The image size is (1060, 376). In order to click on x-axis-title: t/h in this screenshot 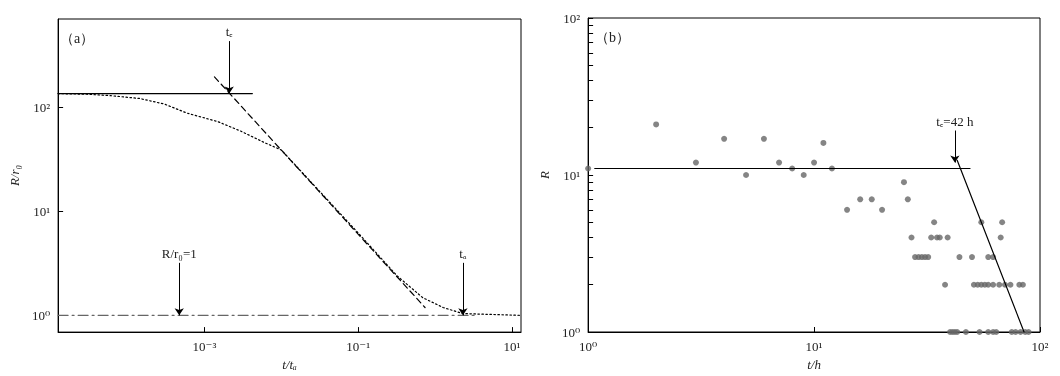, I will do `click(814, 364)`.